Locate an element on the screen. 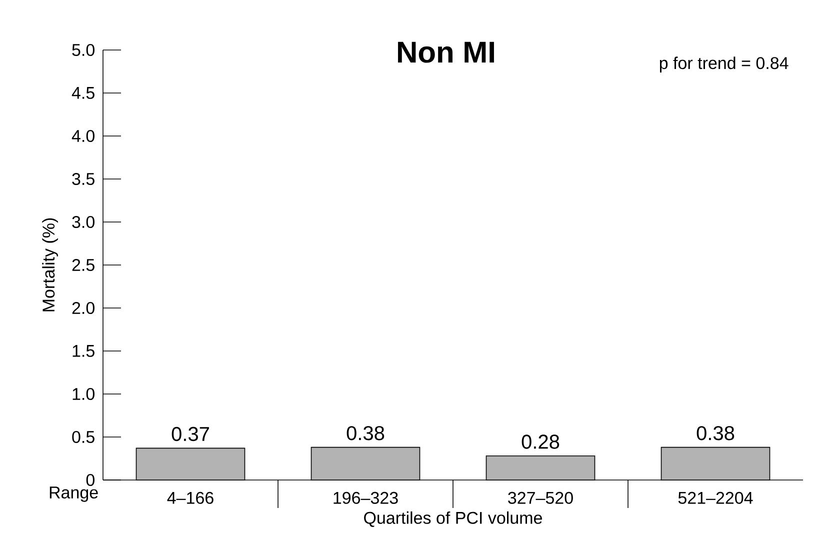  y-tick-label: 5.0 is located at coordinates (83, 50).